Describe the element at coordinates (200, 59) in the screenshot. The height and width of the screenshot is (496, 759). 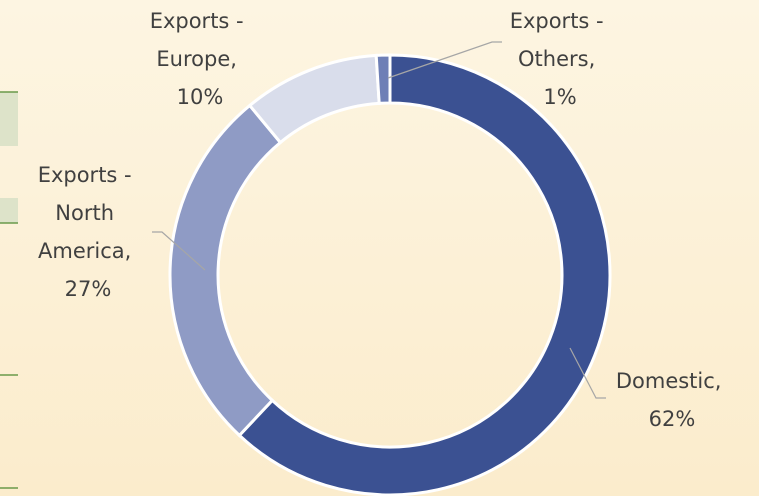
I see `data-label: Exports - Europe, 10%` at that location.